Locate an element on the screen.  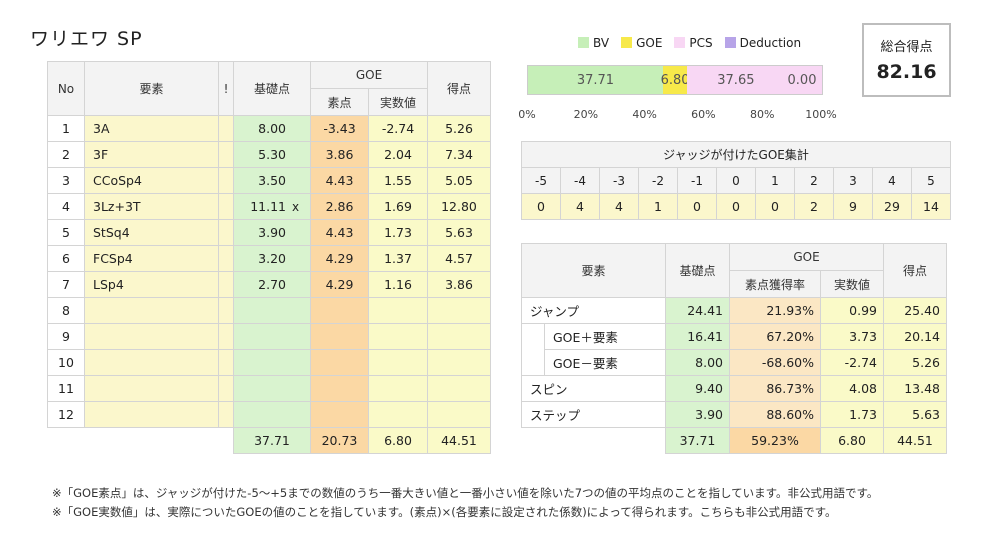
bar-legend: BV GOE PCS Deduction is located at coordinates (689, 43).